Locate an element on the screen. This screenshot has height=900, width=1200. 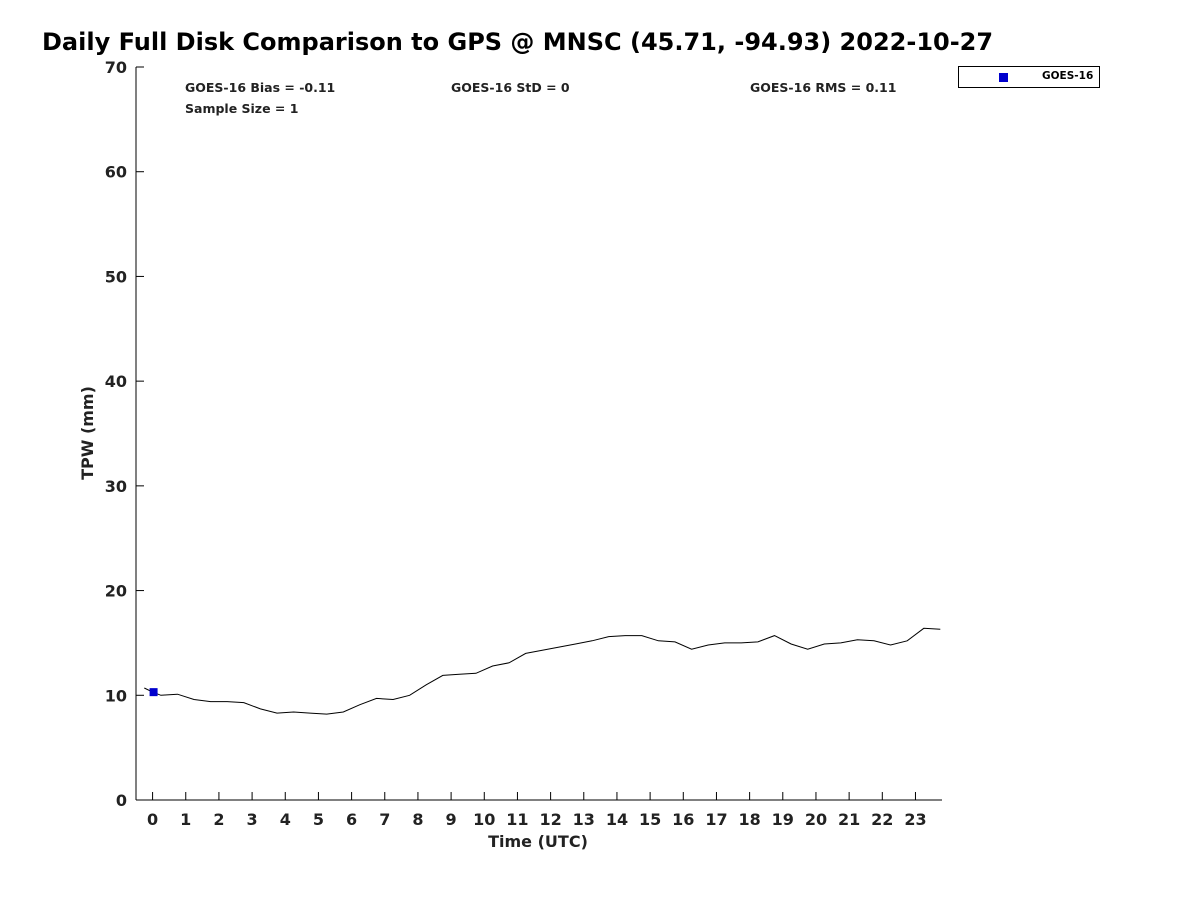
x-axis-label: Time (UTC) is located at coordinates (538, 841).